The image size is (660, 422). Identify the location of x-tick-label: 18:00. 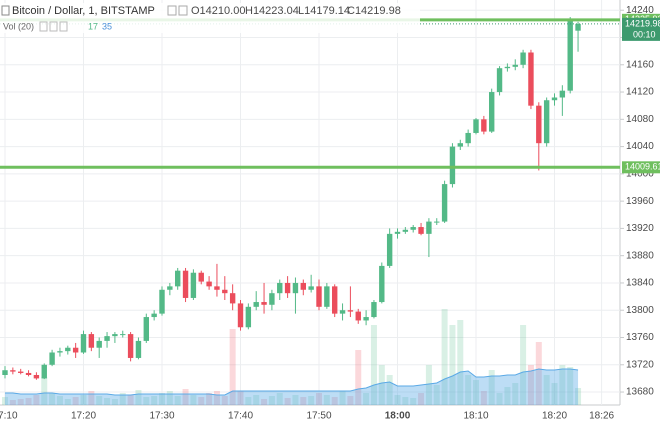
(398, 416).